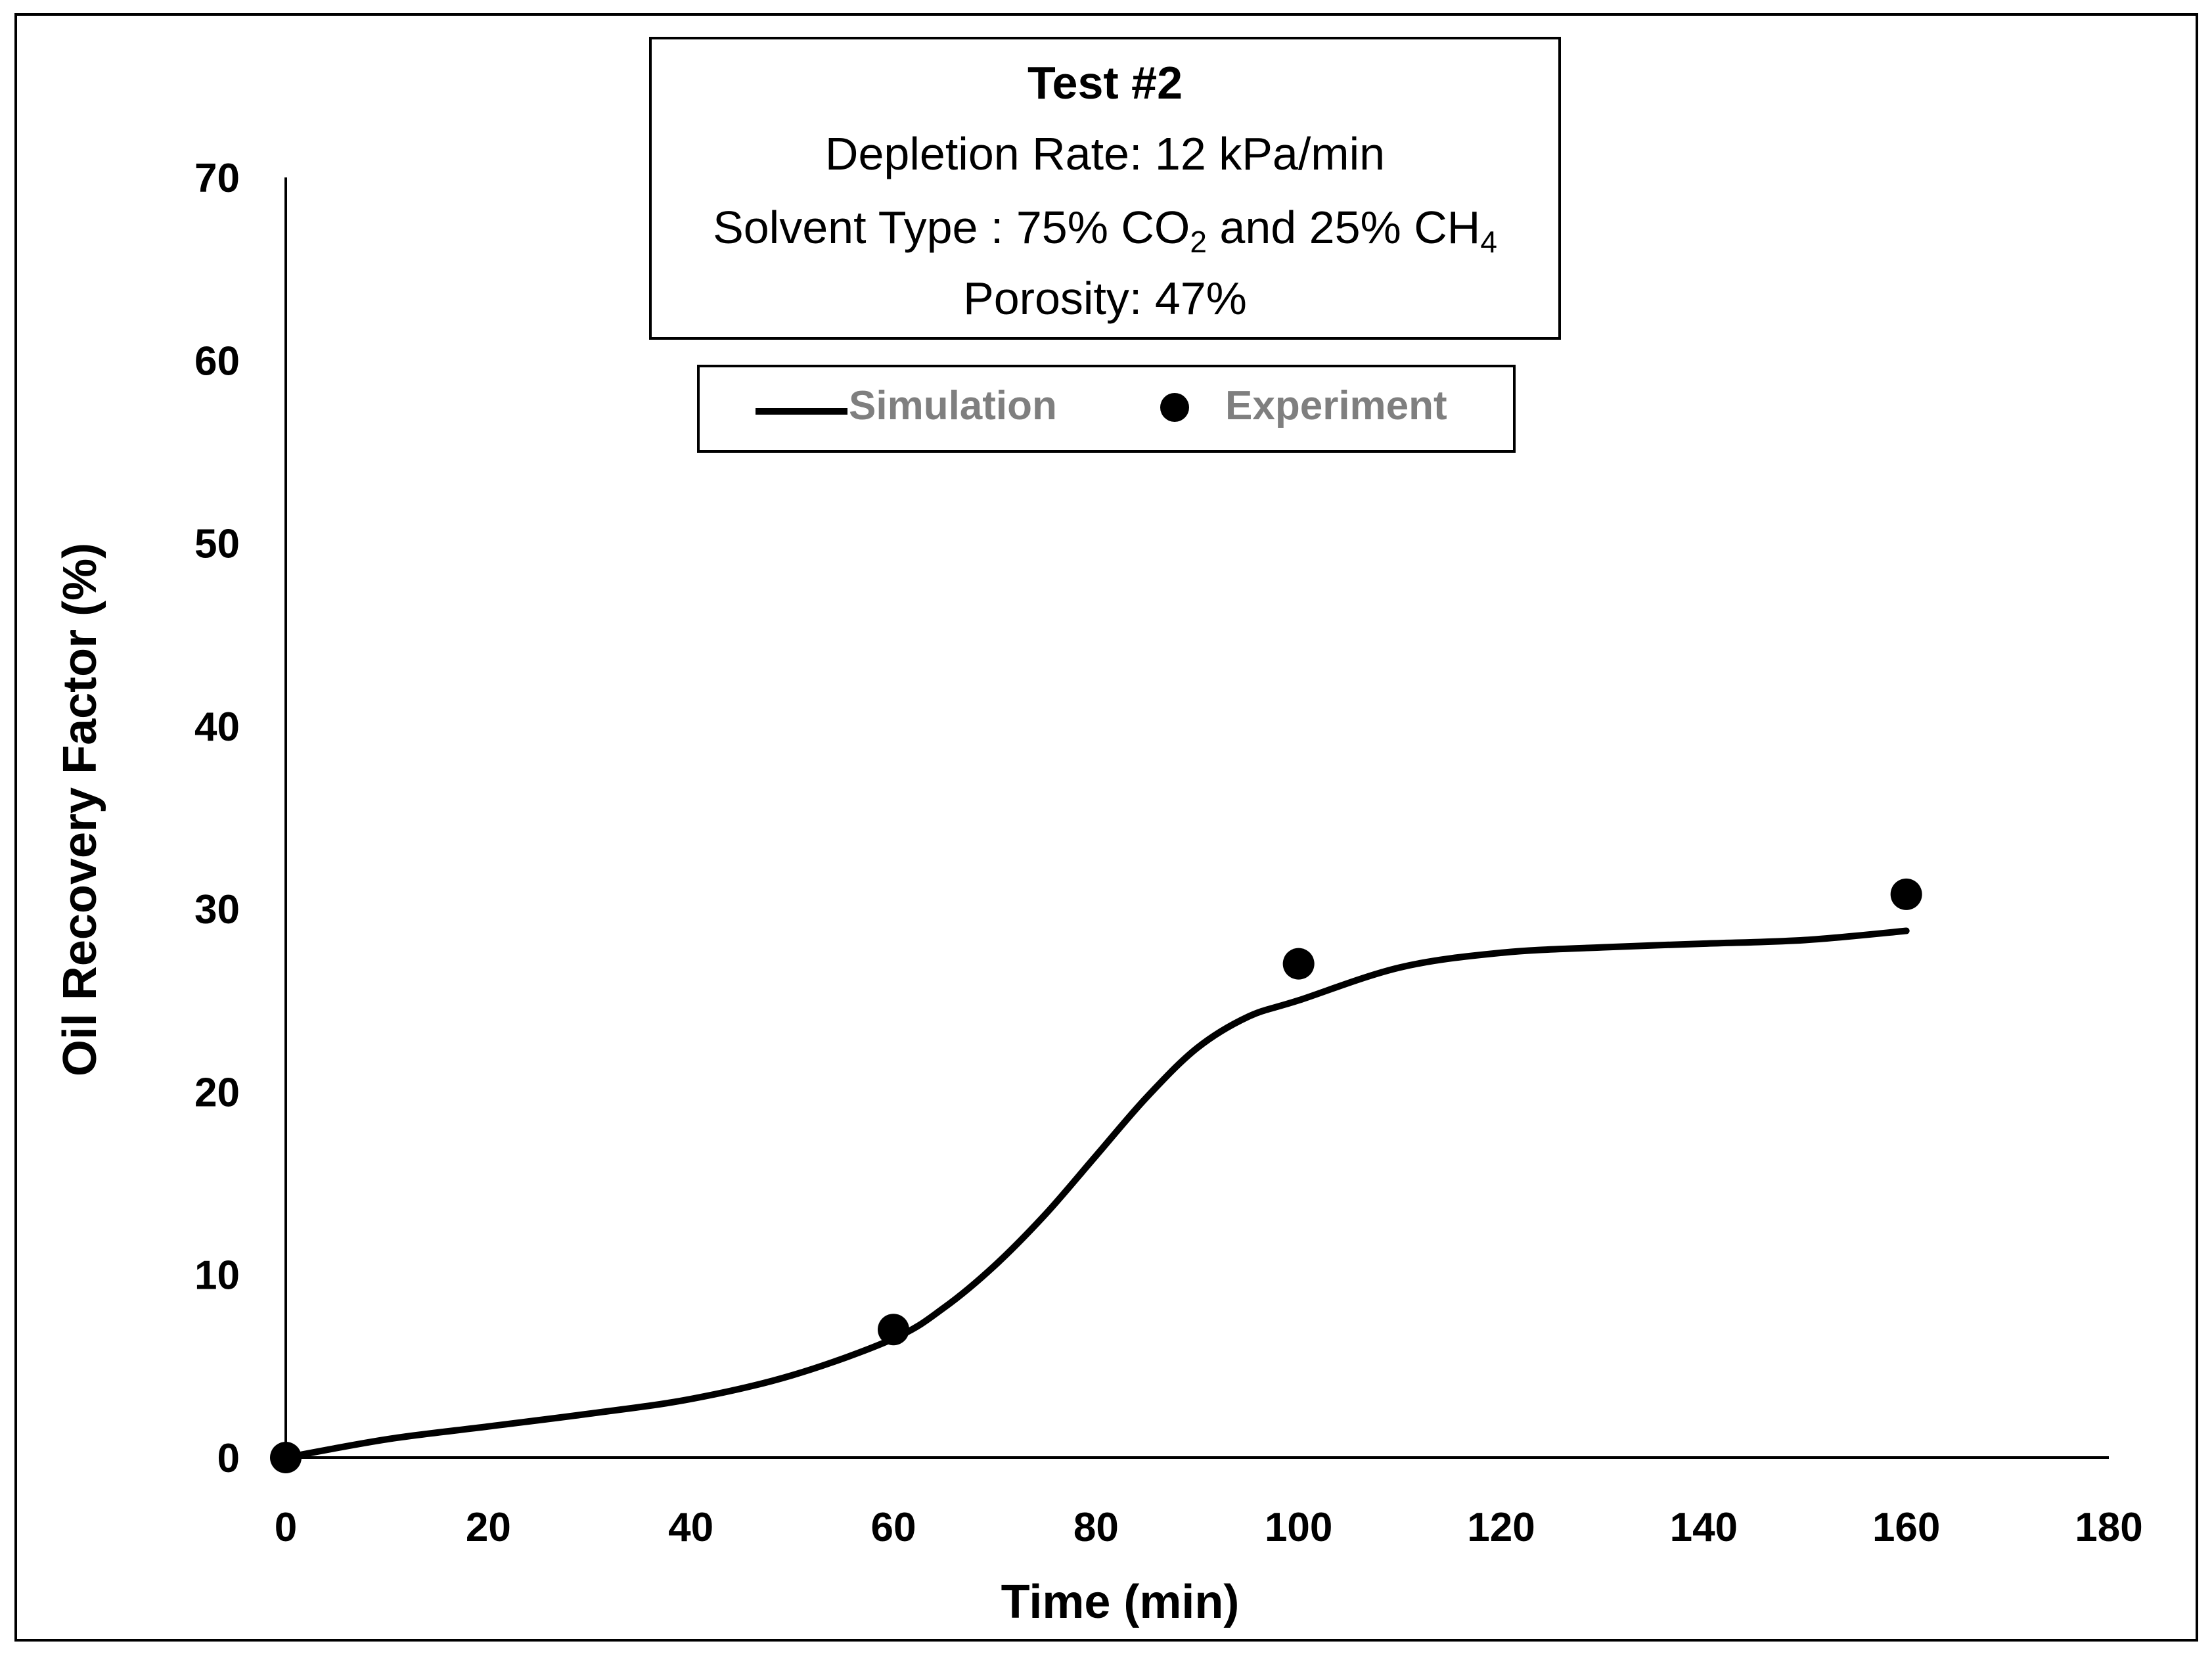 The width and height of the screenshot is (2212, 1656). What do you see at coordinates (953, 405) in the screenshot?
I see `legend-simulation-label: Simulation` at bounding box center [953, 405].